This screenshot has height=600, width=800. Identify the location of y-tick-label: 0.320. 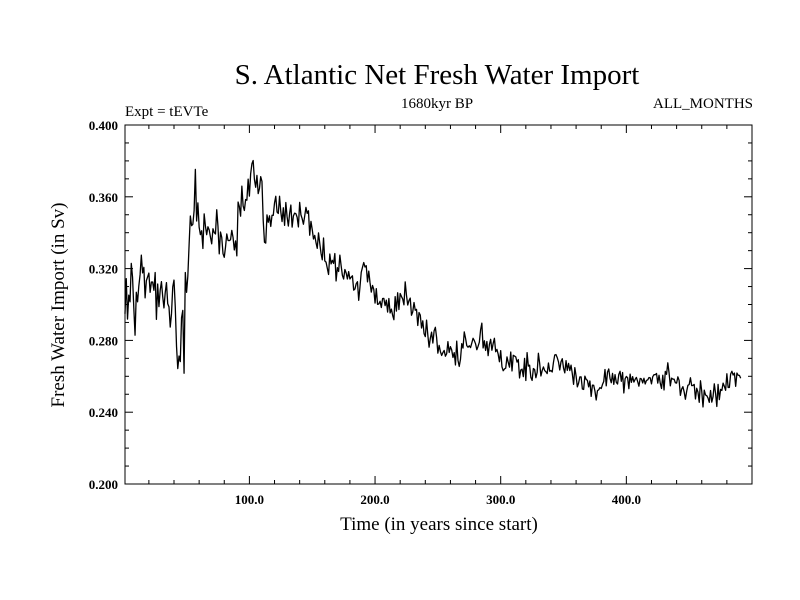
(103, 269).